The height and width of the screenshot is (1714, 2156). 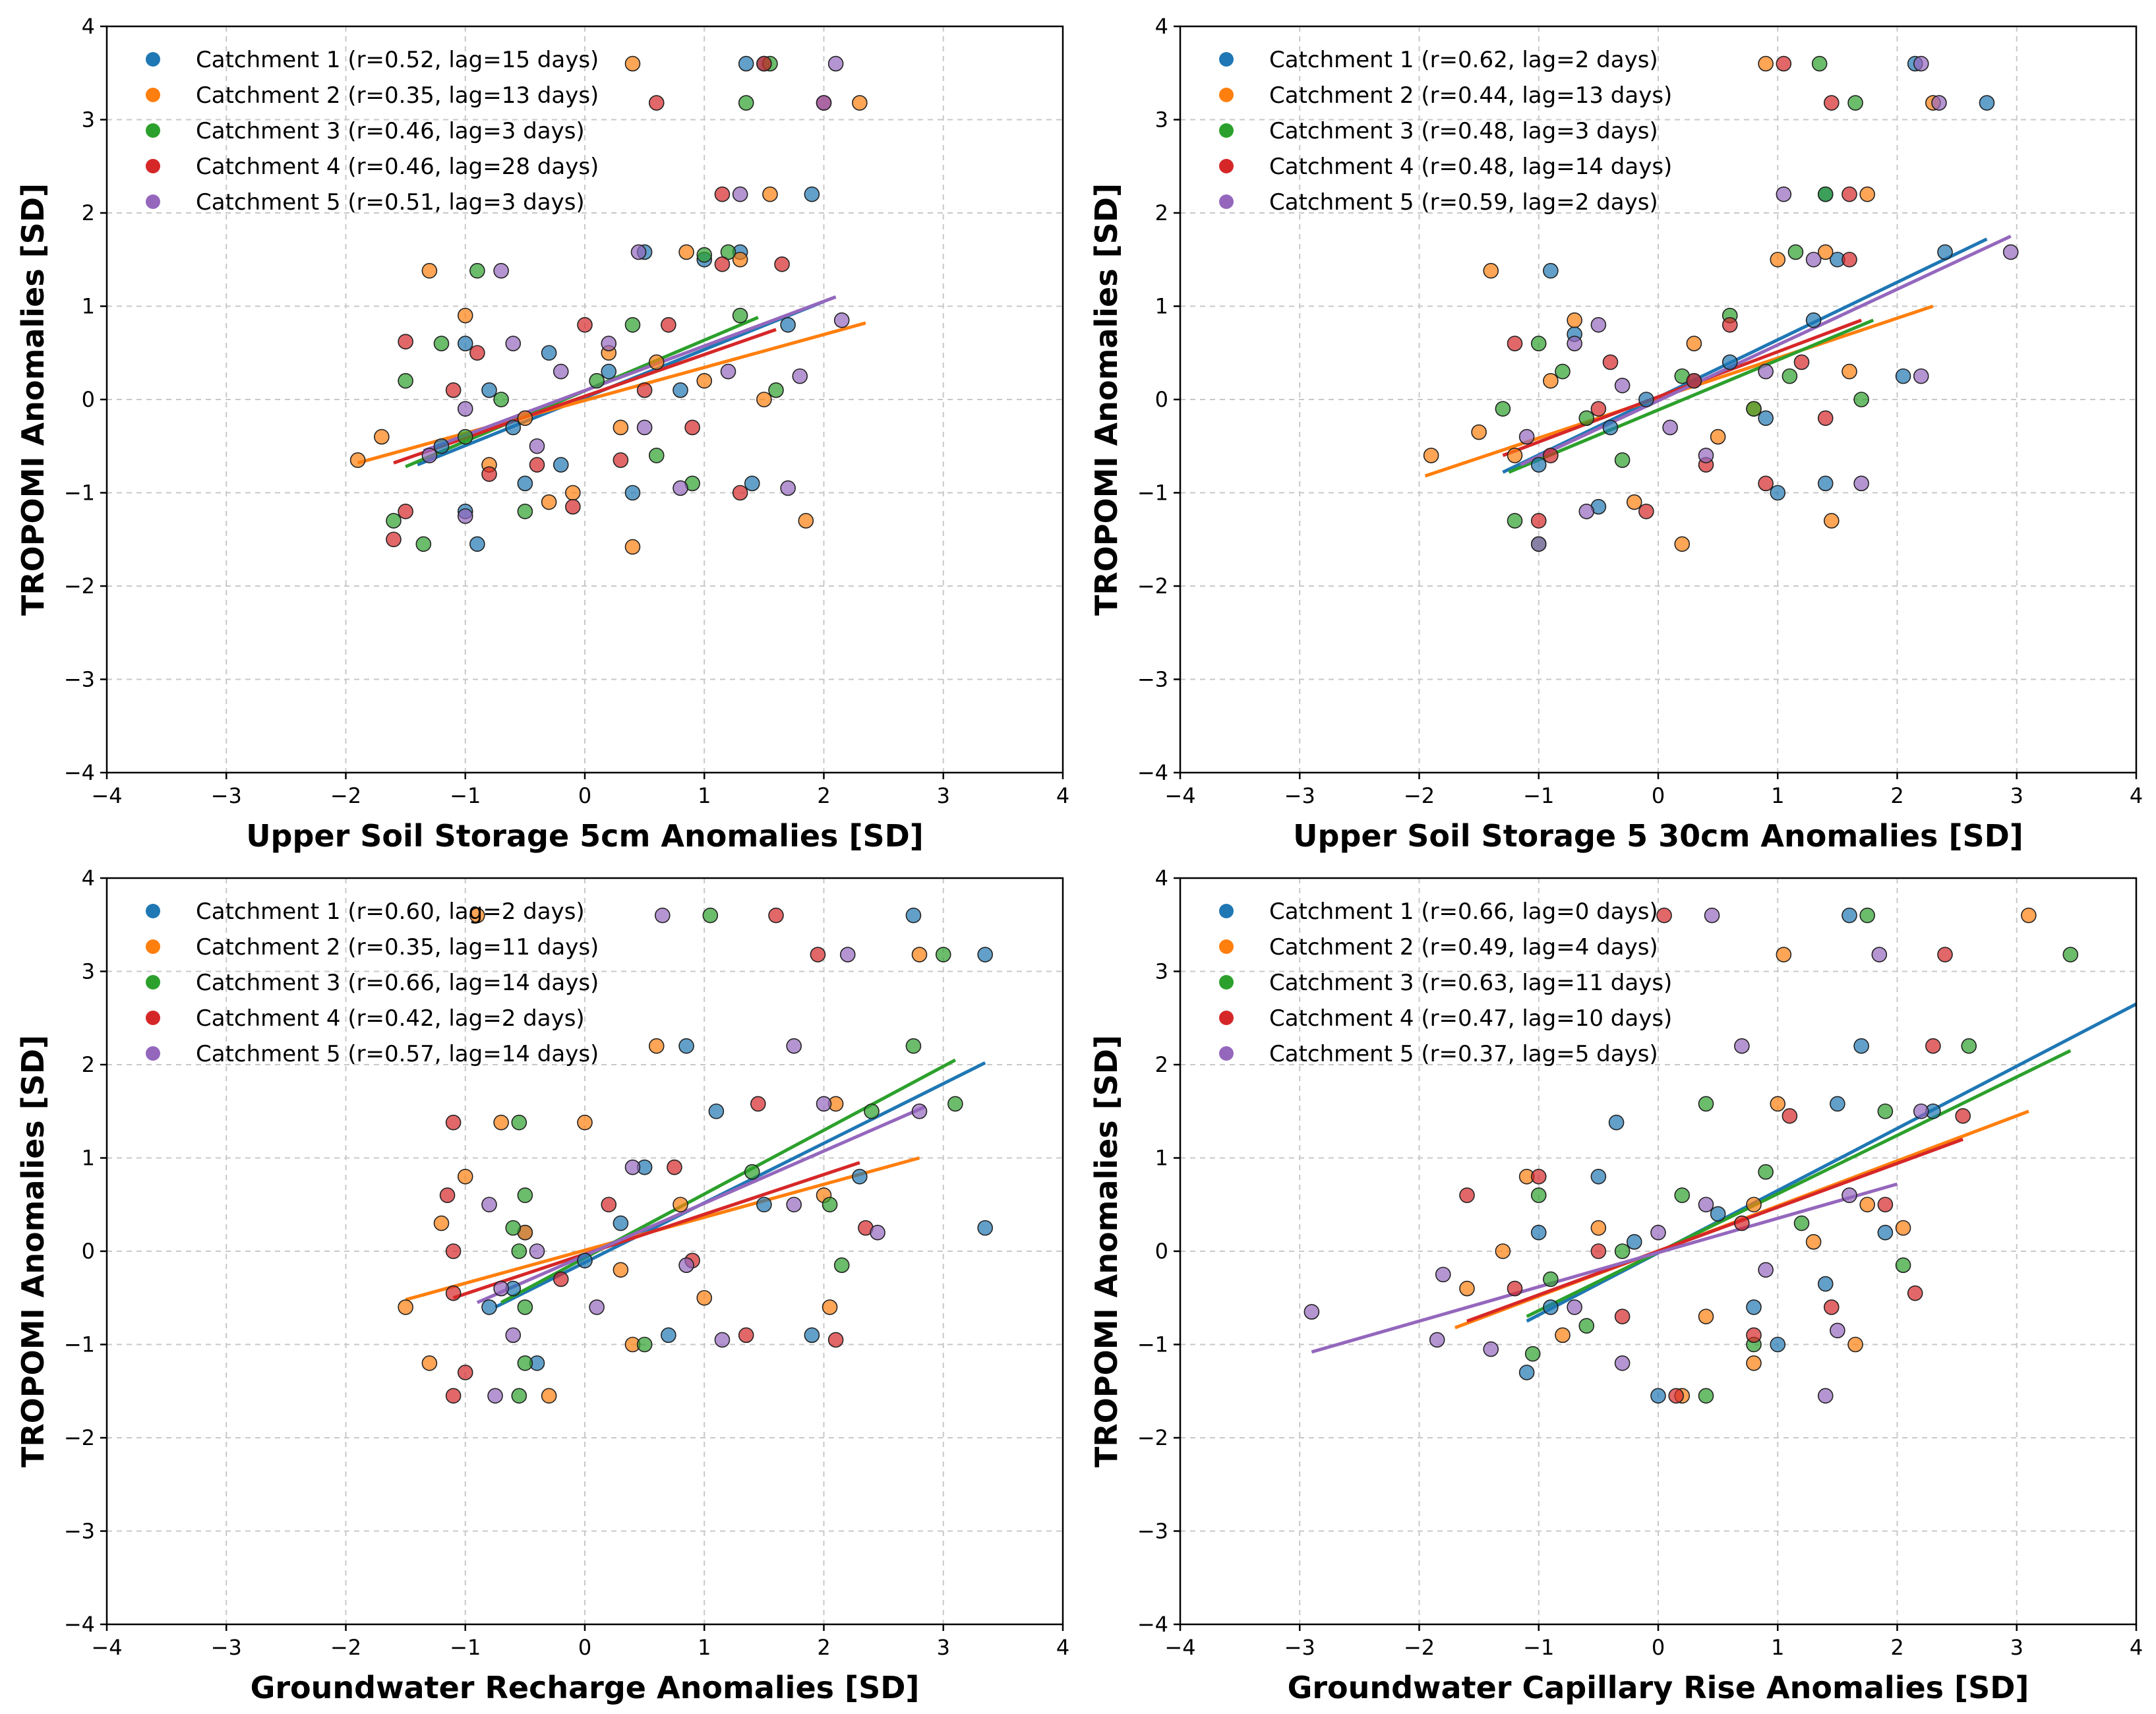 I want to click on legend-label-catchment-5: Catchment 5 (r=0.57, lag=14 days), so click(x=397, y=1054).